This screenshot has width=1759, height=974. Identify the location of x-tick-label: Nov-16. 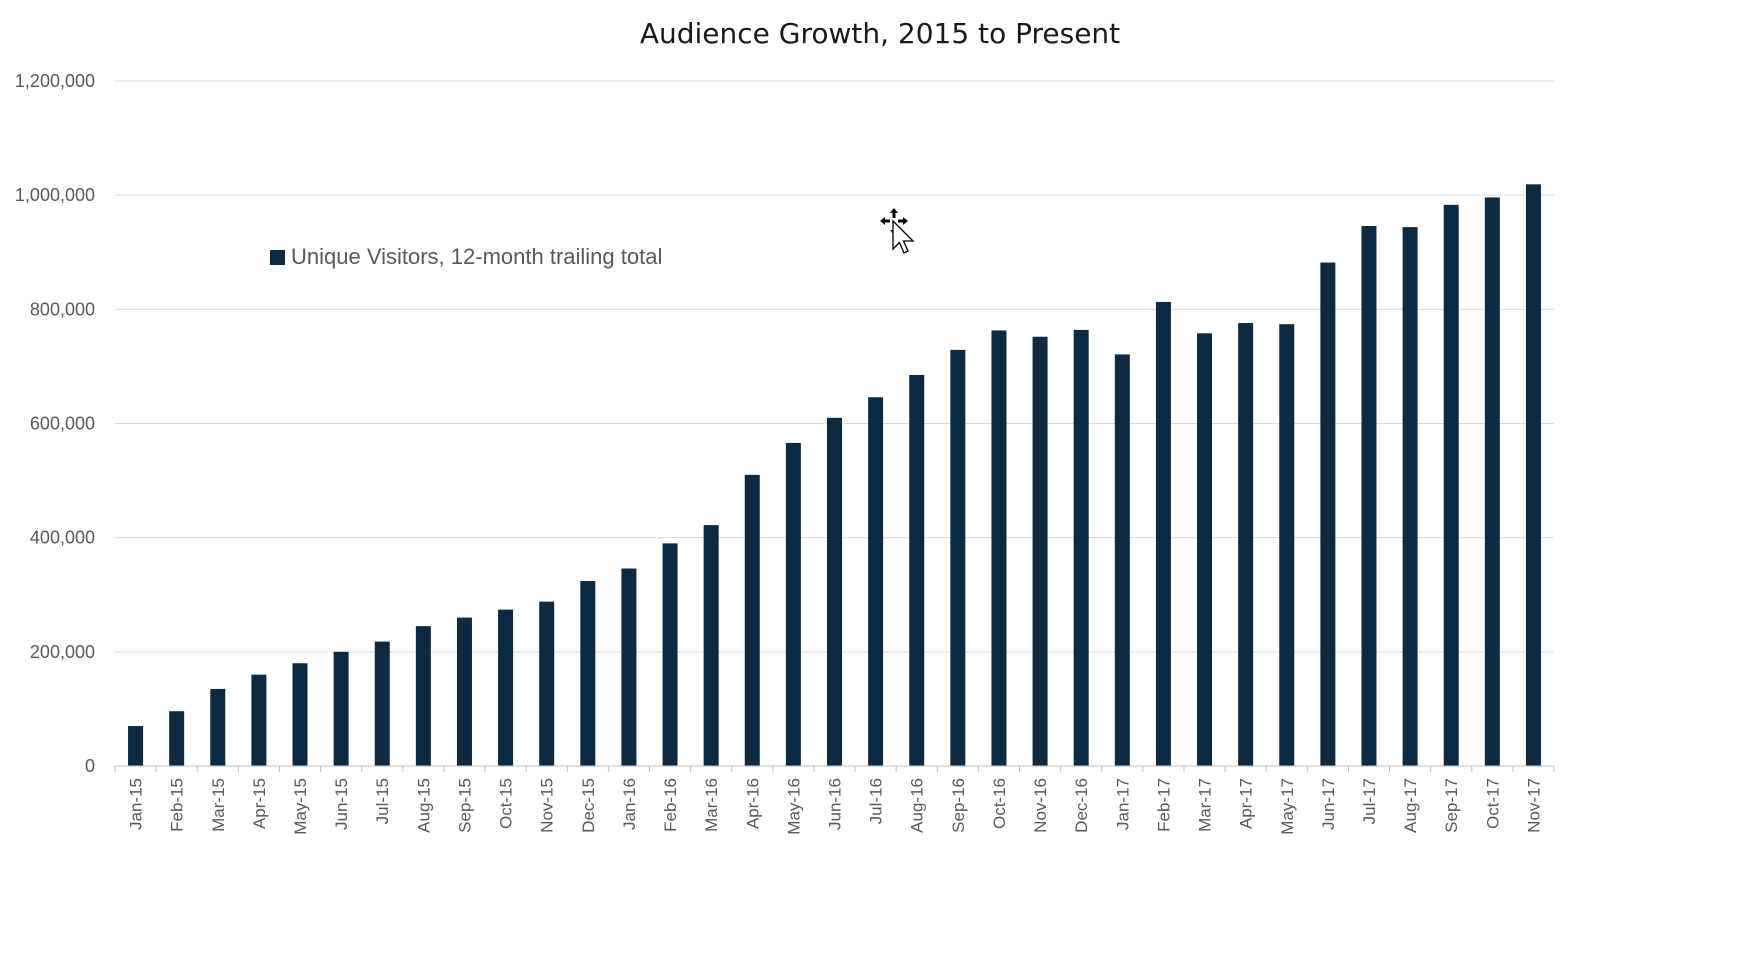
(1040, 805).